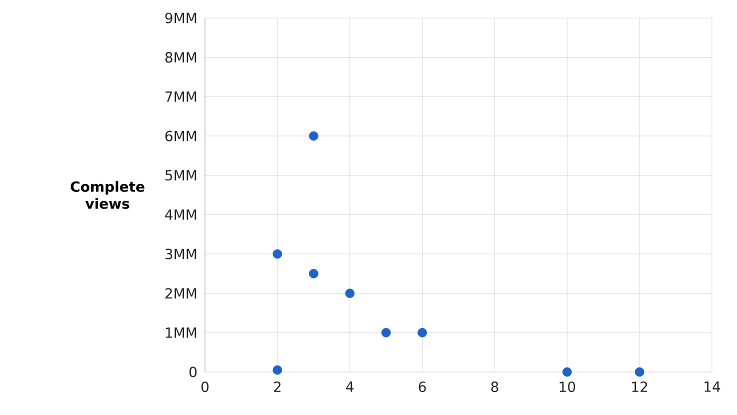 The height and width of the screenshot is (415, 737). What do you see at coordinates (180, 254) in the screenshot?
I see `y-tick-label: 3MM` at bounding box center [180, 254].